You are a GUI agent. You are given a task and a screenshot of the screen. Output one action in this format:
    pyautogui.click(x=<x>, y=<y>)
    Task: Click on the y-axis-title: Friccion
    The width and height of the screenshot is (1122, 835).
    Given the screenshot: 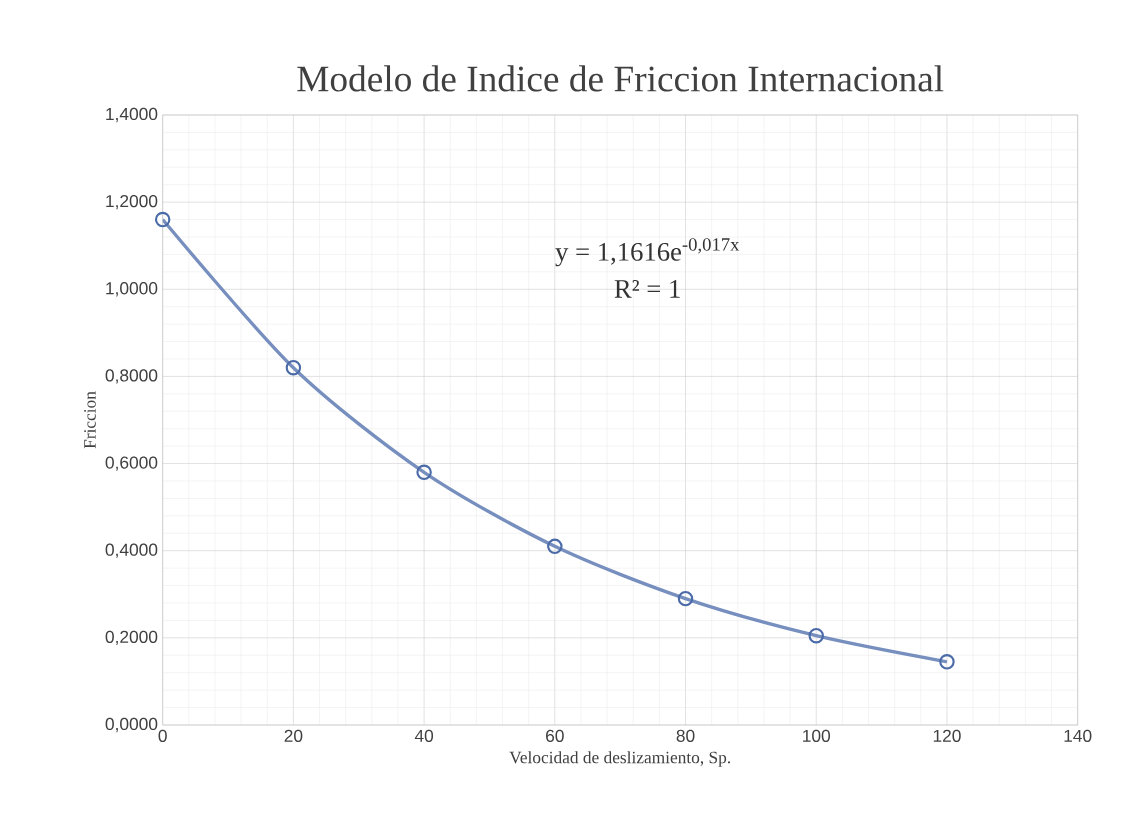 What is the action you would take?
    pyautogui.click(x=90, y=420)
    